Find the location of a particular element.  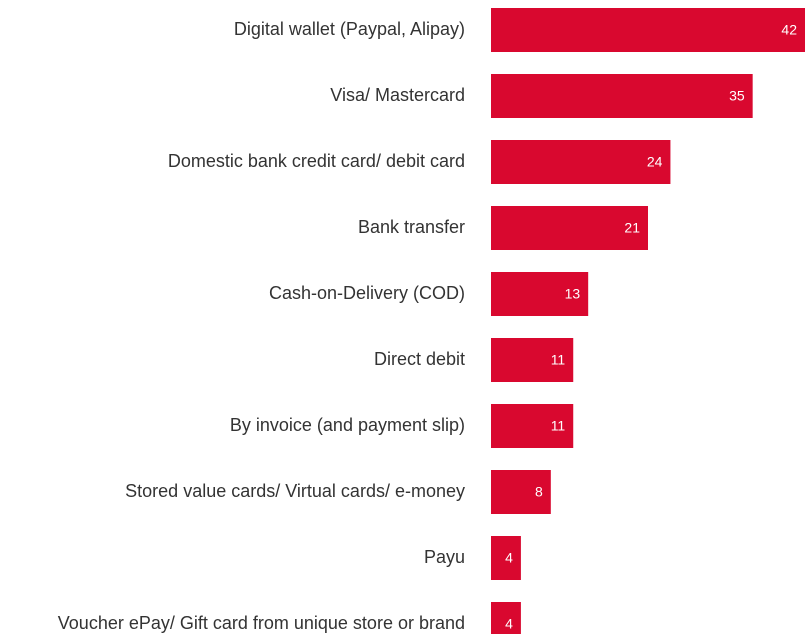

category-label: Payu is located at coordinates (444, 557).